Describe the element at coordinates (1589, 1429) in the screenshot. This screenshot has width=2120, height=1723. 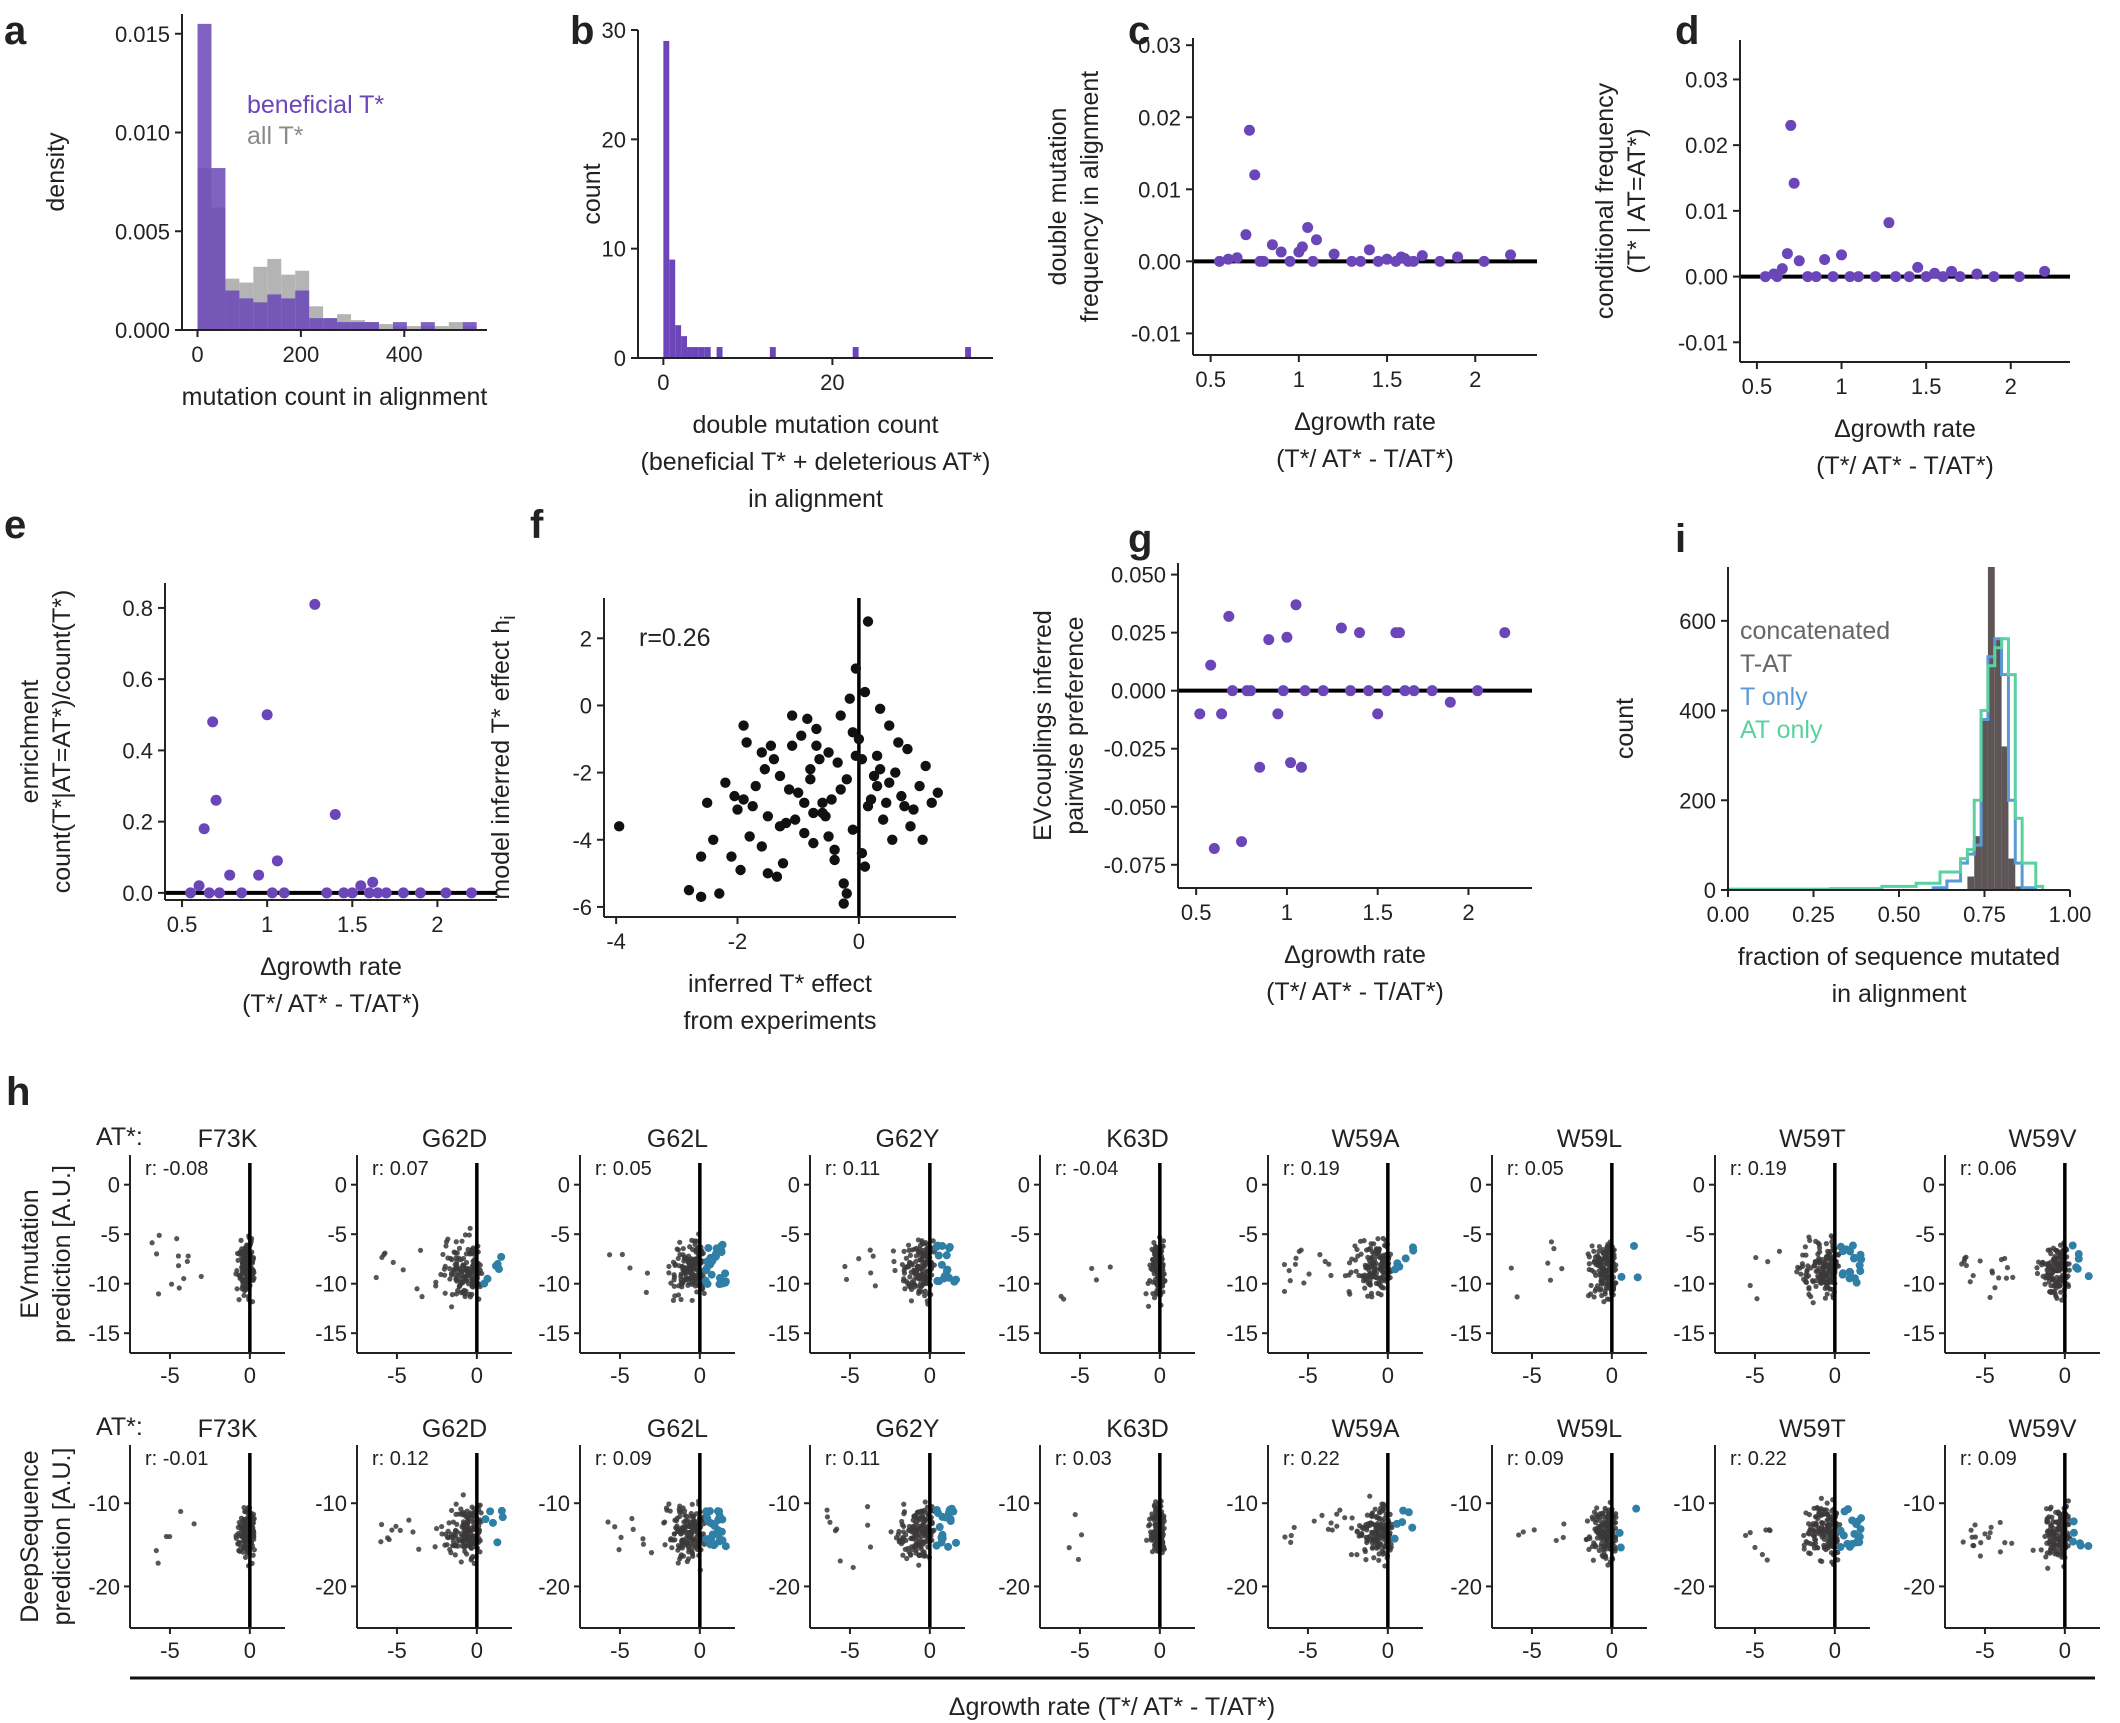
I see `subplot-title: W59L` at that location.